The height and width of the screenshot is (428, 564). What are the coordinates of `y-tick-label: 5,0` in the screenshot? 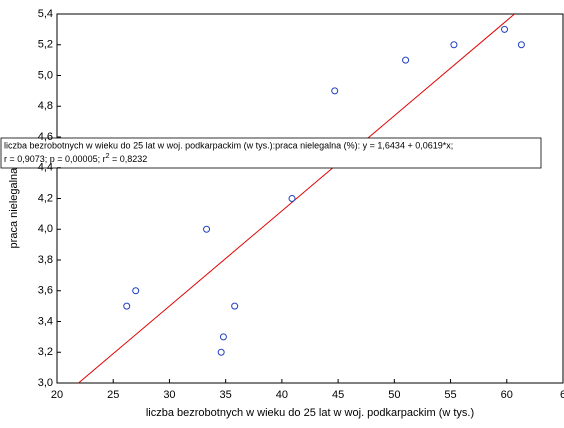 It's located at (45, 75).